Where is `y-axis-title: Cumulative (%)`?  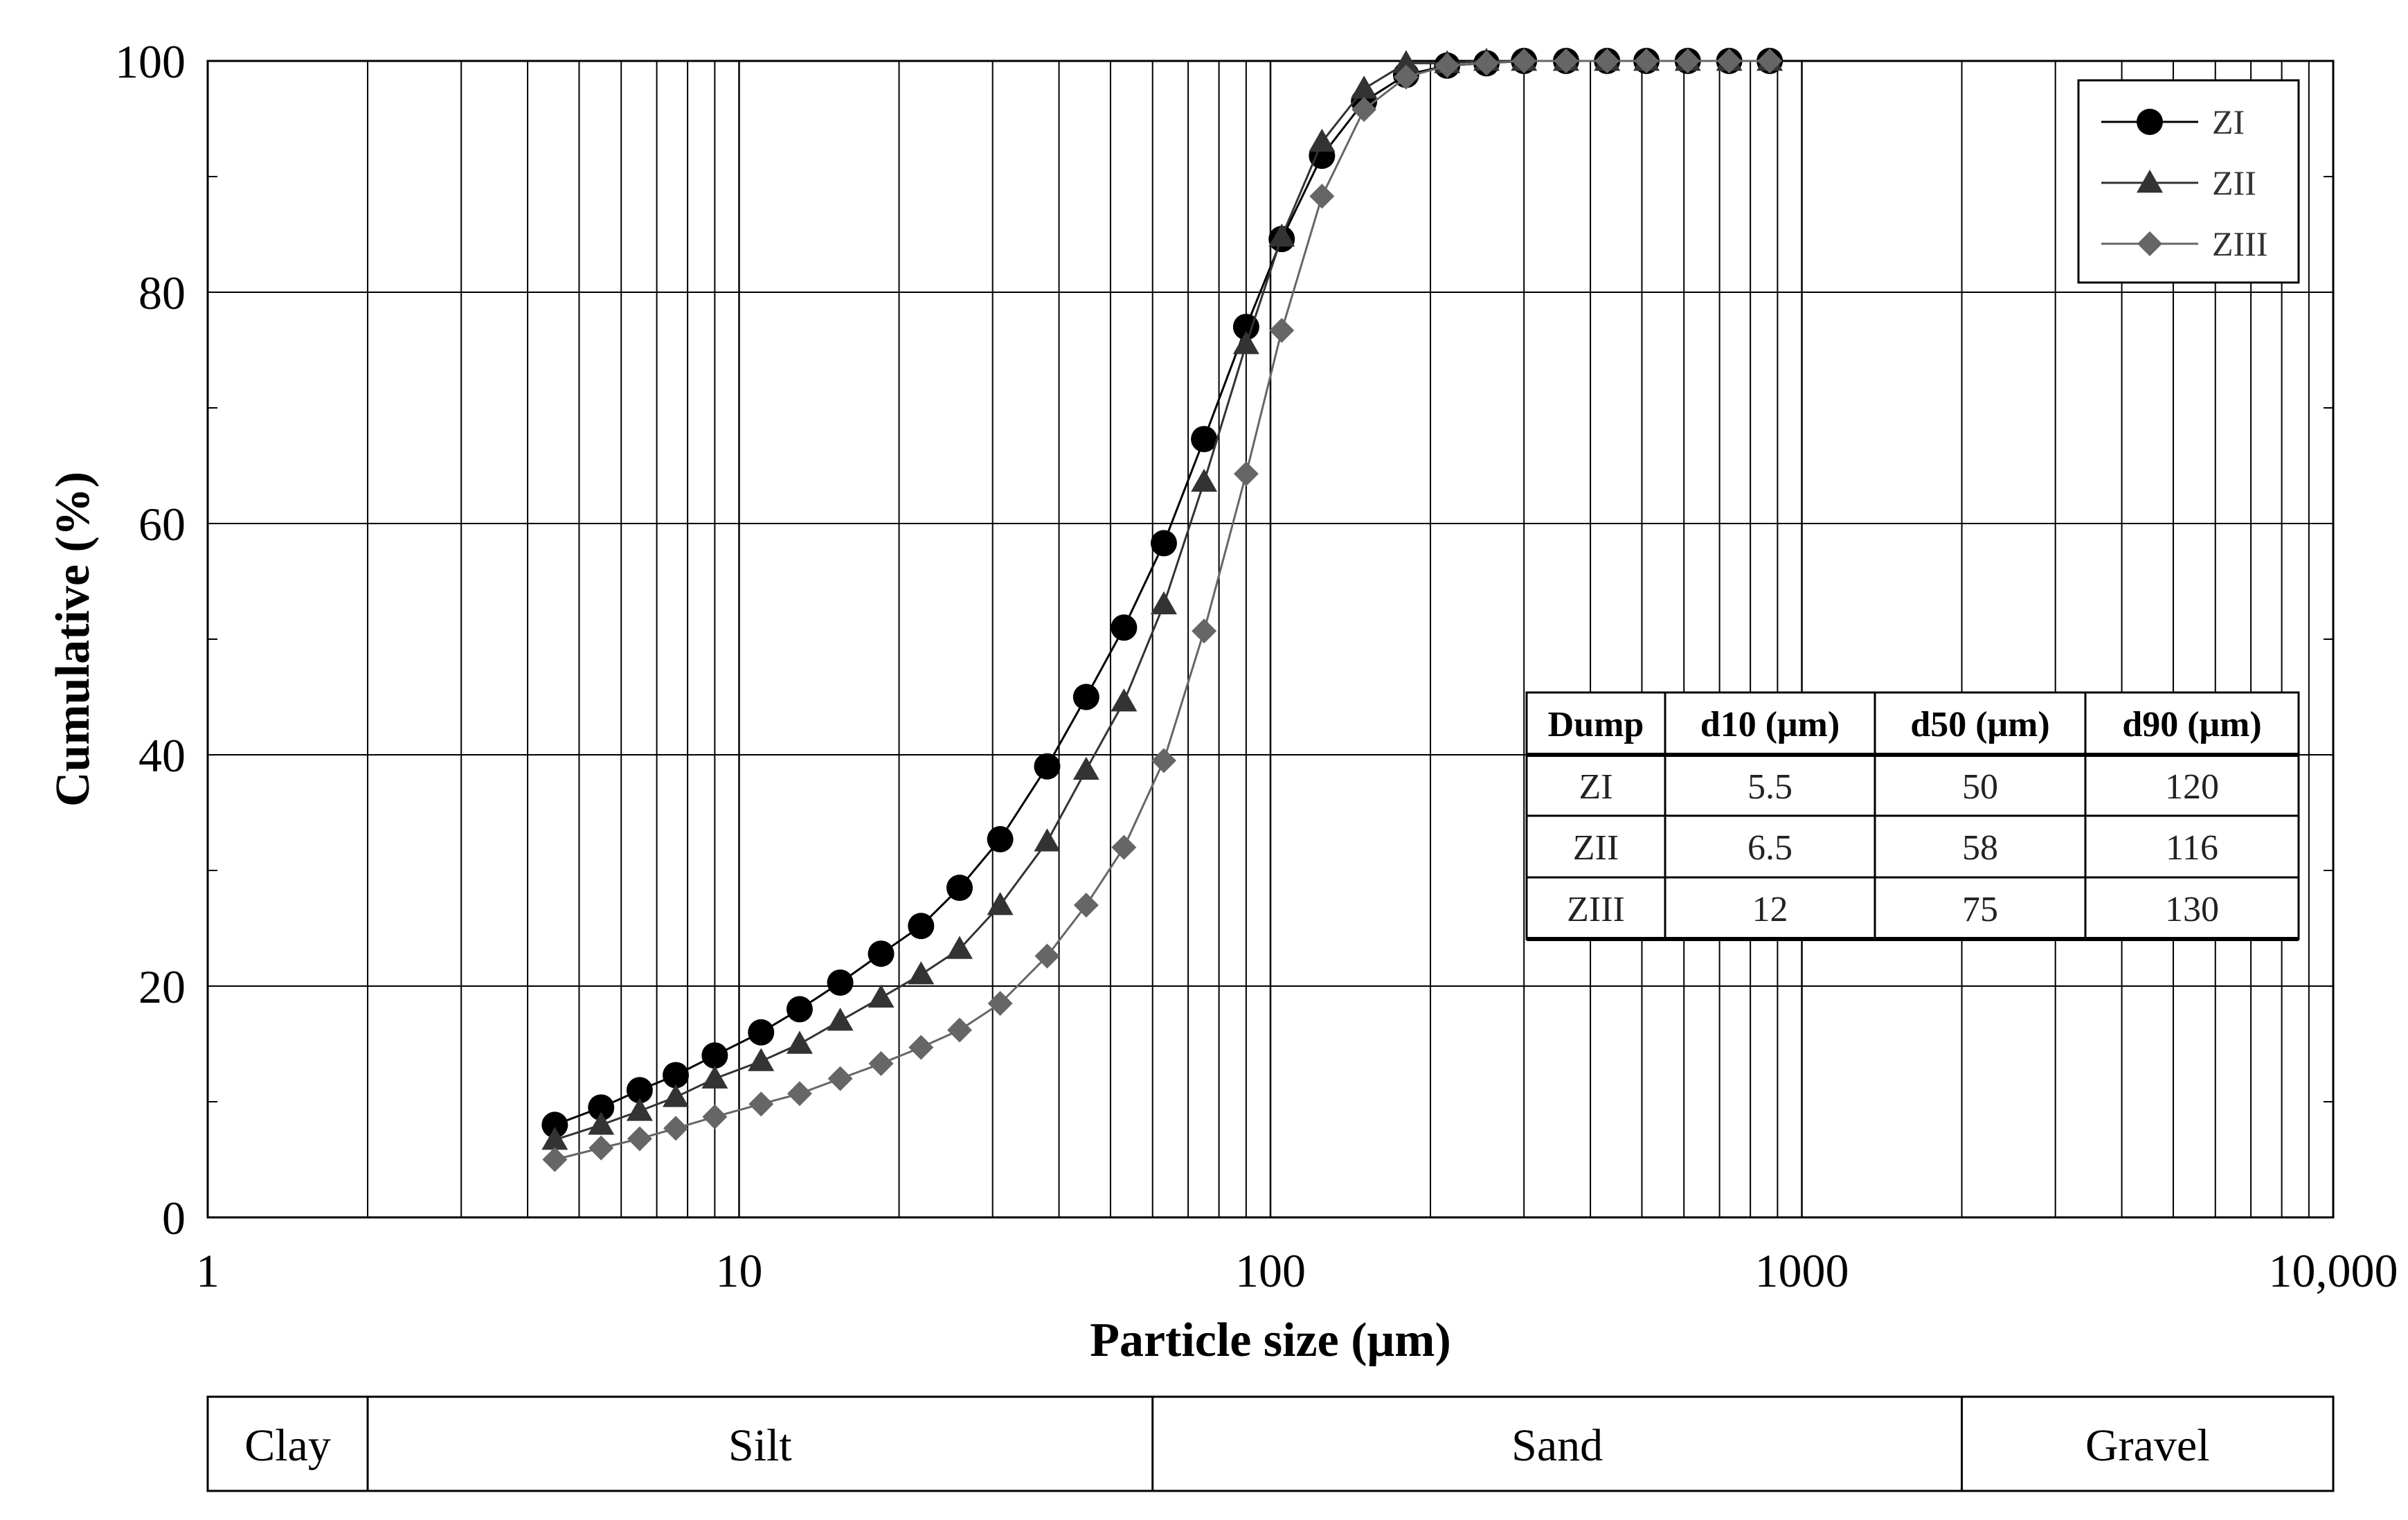
y-axis-title: Cumulative (%) is located at coordinates (73, 639).